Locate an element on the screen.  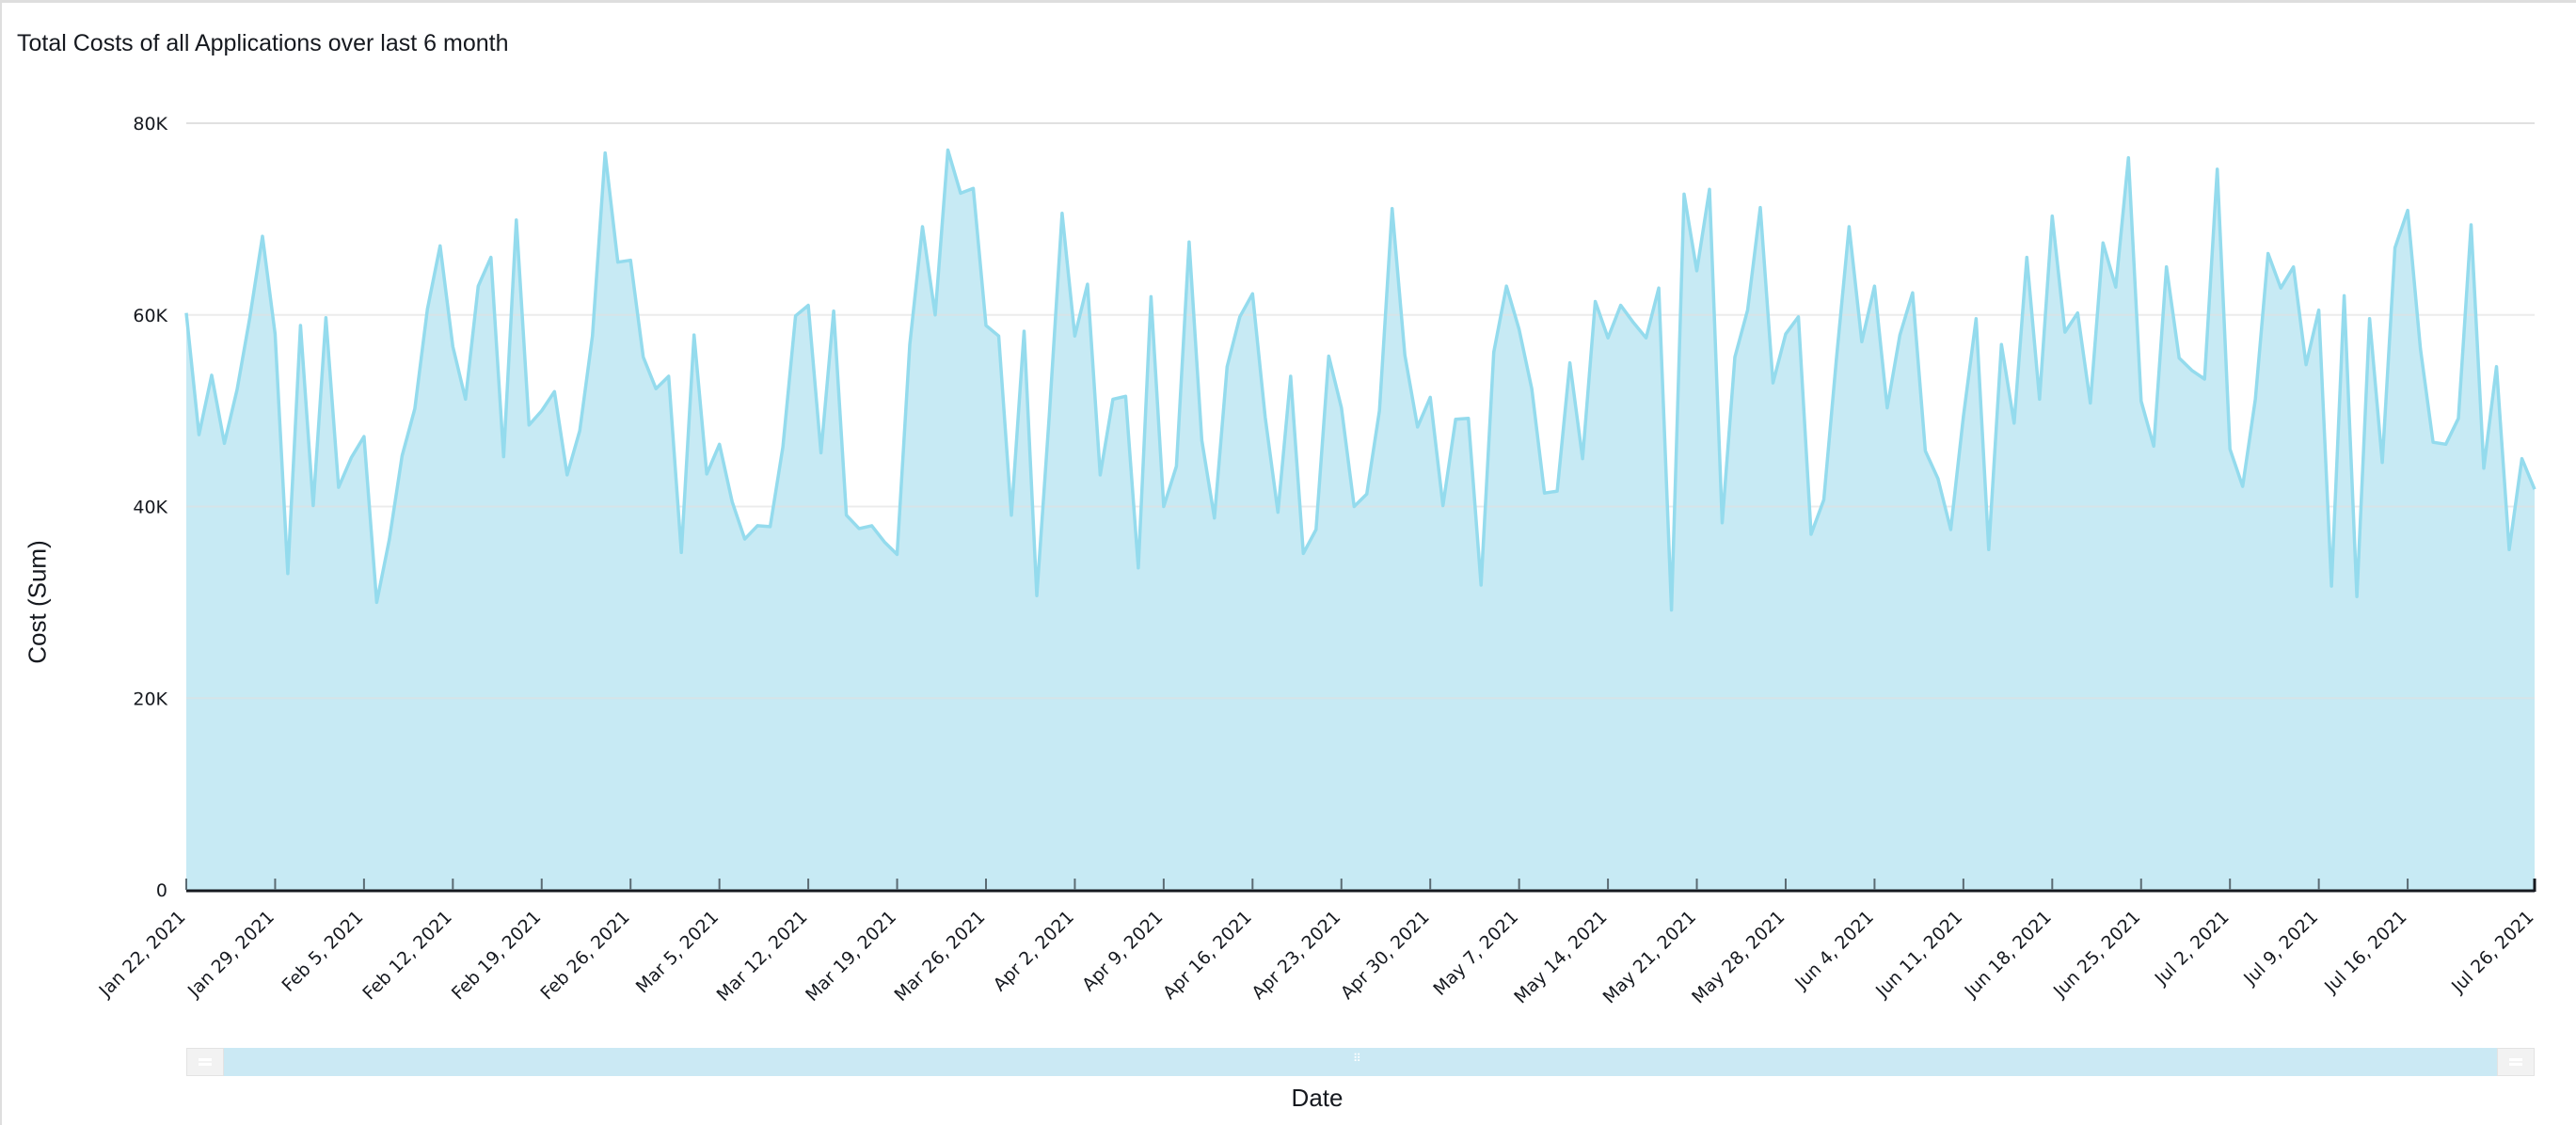
x-tick-label: Mar 5, 2021 is located at coordinates (677, 952).